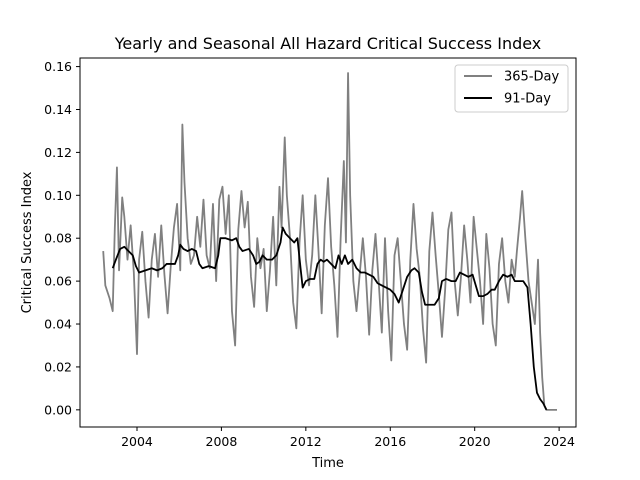 The height and width of the screenshot is (480, 640). Describe the element at coordinates (27, 242) in the screenshot. I see `y-axis-label: Critical Success Index` at that location.